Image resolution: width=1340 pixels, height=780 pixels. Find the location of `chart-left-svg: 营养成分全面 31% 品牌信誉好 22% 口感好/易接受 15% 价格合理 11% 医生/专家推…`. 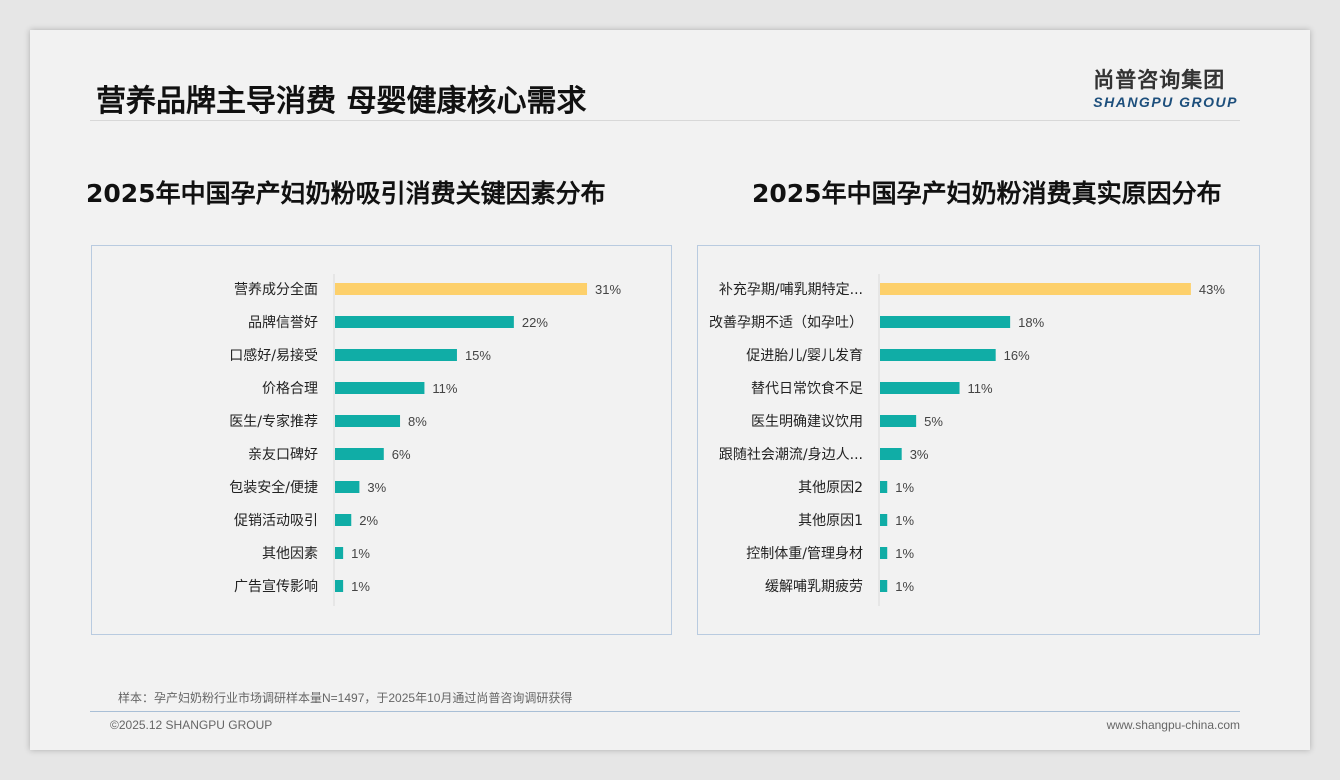

chart-left-svg: 营养成分全面 31% 品牌信誉好 22% 口感好/易接受 15% 价格合理 11% 医生/专家推… is located at coordinates (425, 440).